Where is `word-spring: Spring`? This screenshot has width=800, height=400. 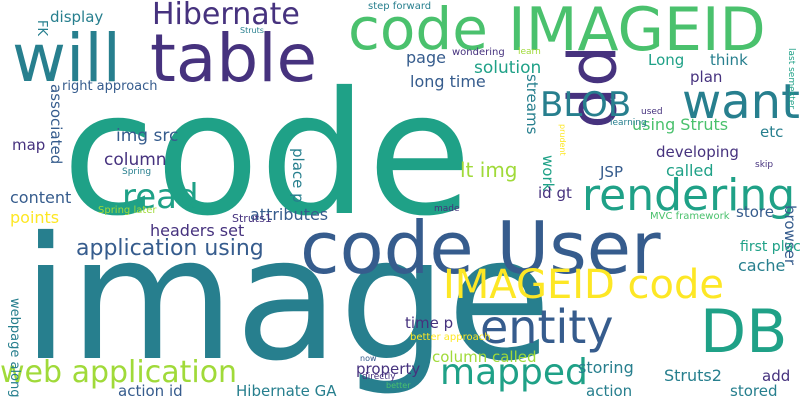 word-spring: Spring is located at coordinates (137, 172).